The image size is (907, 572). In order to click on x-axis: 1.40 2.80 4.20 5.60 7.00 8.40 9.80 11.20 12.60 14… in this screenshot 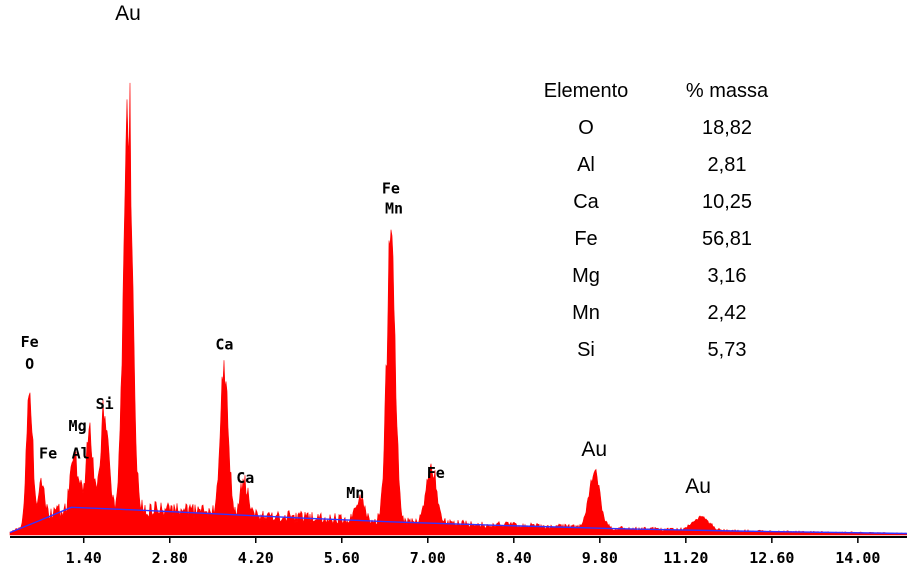, I will do `click(458, 551)`.